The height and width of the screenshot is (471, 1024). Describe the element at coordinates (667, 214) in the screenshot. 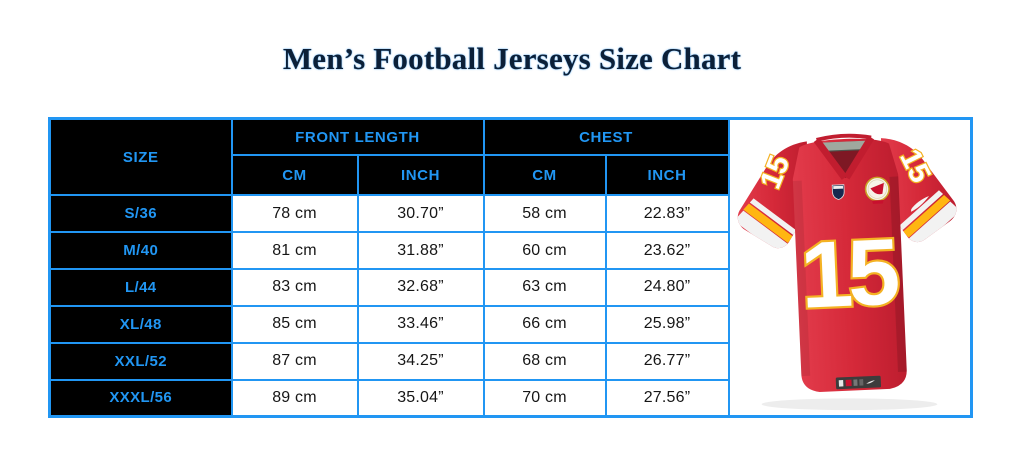

I see `chest-inch-cell: 22.83”` at that location.